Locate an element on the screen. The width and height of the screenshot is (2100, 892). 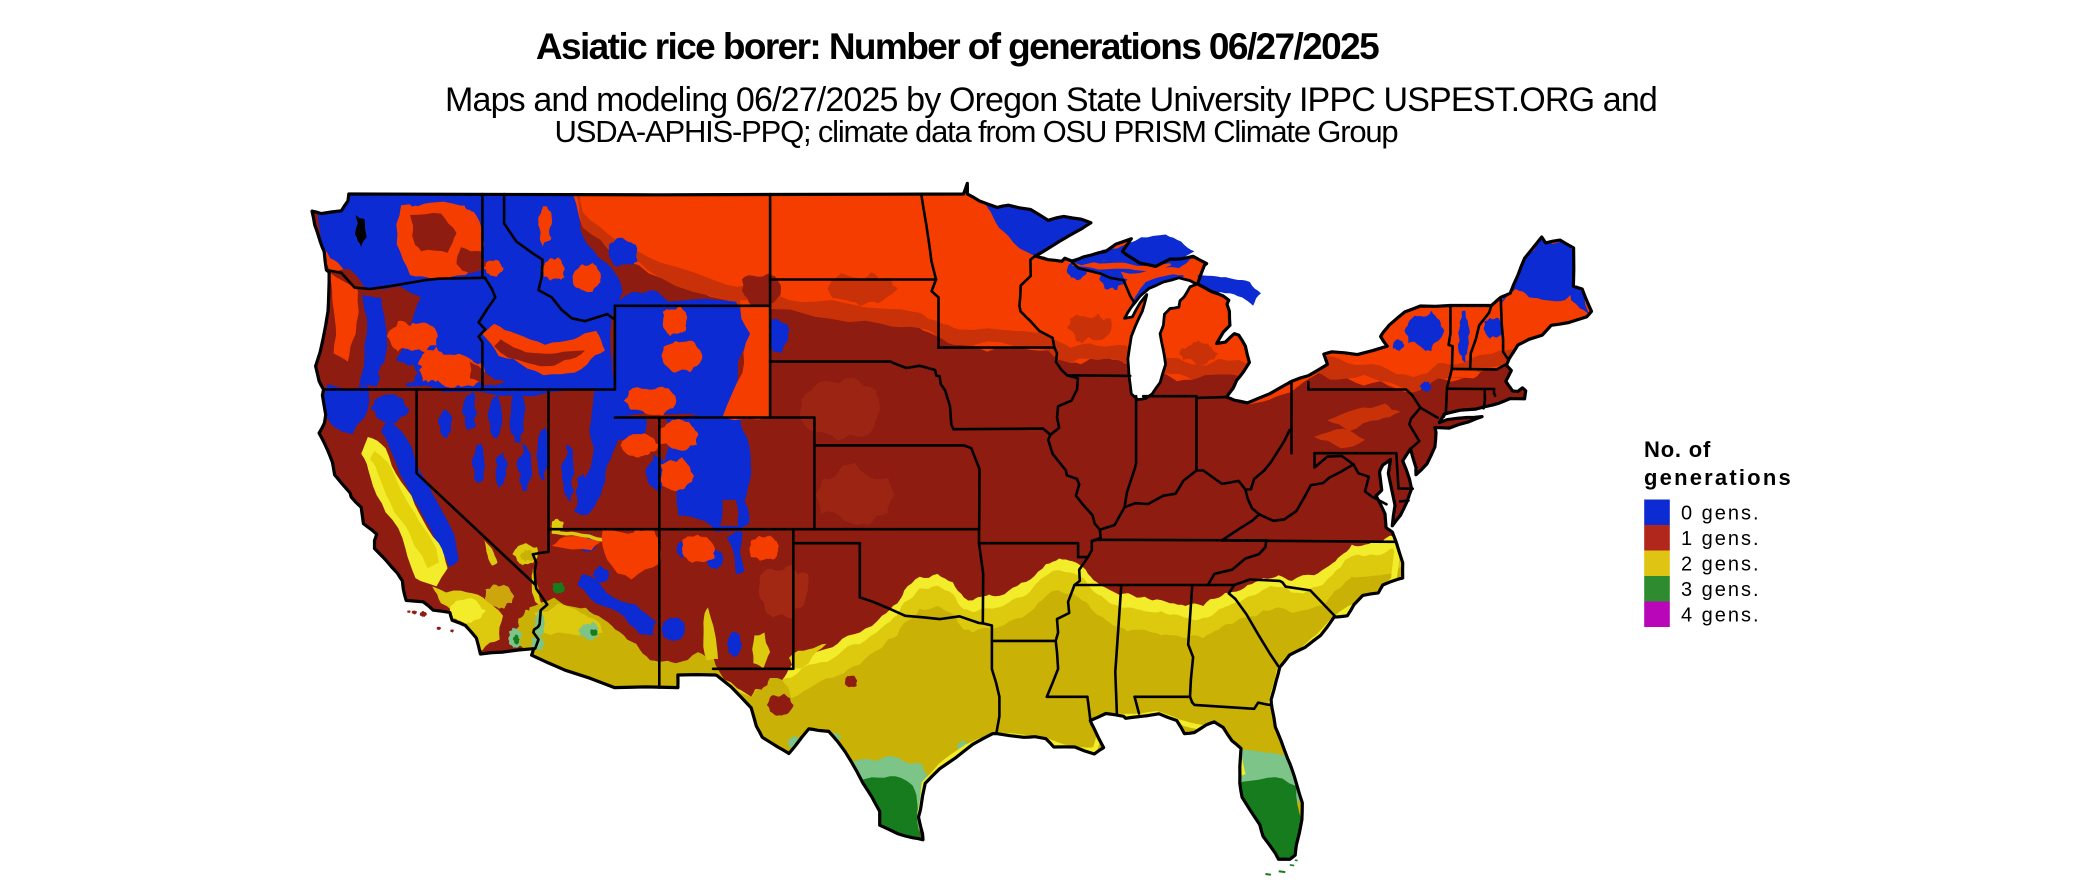
svg-text: 0 gens. is located at coordinates (1721, 514).